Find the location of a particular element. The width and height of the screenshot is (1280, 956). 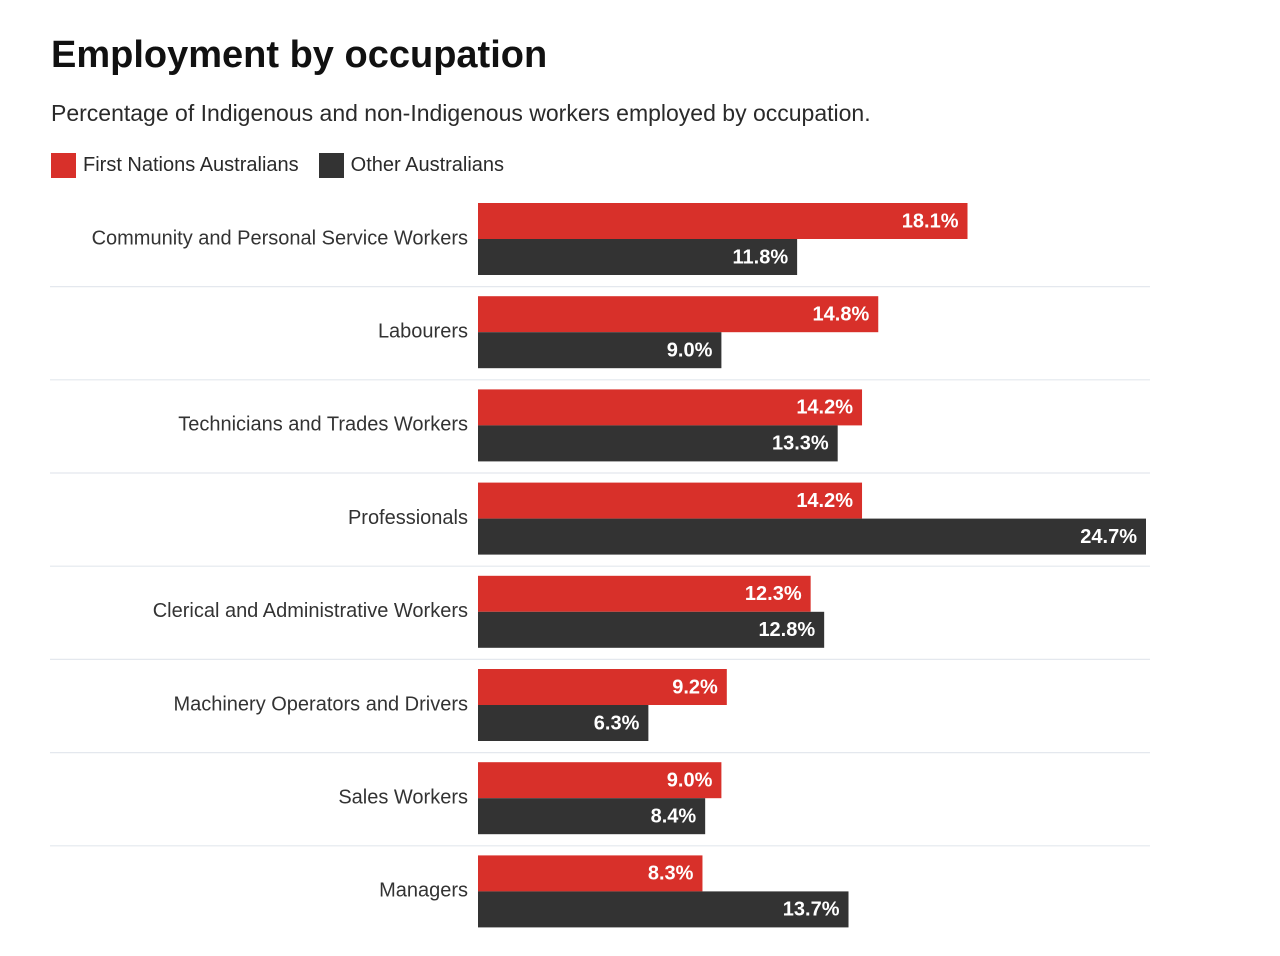

bar-value-label: 14.8% is located at coordinates (841, 314).